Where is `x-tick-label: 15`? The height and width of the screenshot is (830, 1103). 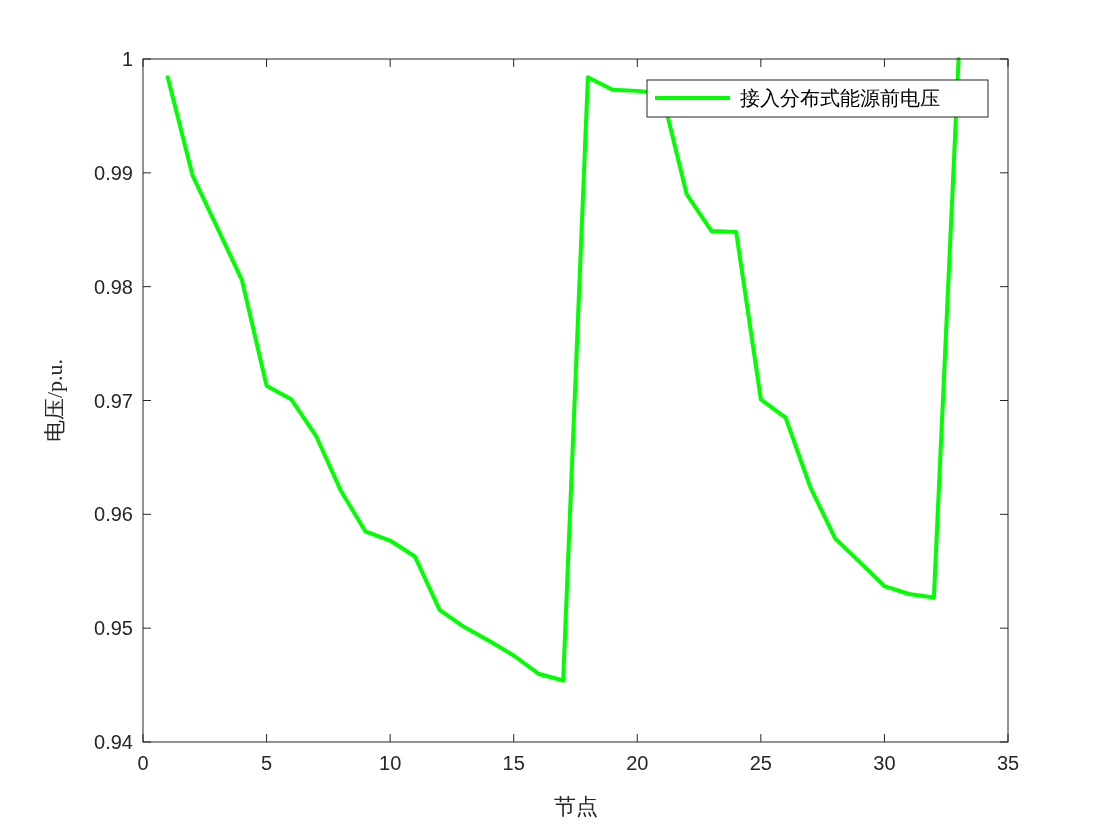 x-tick-label: 15 is located at coordinates (513, 763).